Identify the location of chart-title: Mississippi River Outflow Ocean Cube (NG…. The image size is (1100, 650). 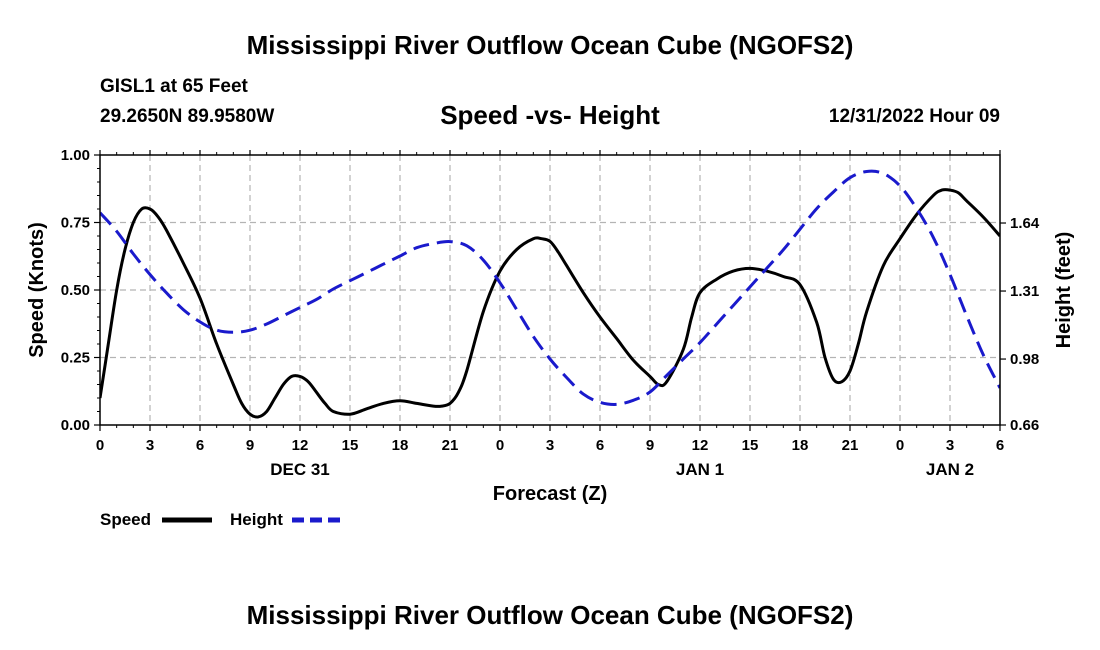
(550, 45).